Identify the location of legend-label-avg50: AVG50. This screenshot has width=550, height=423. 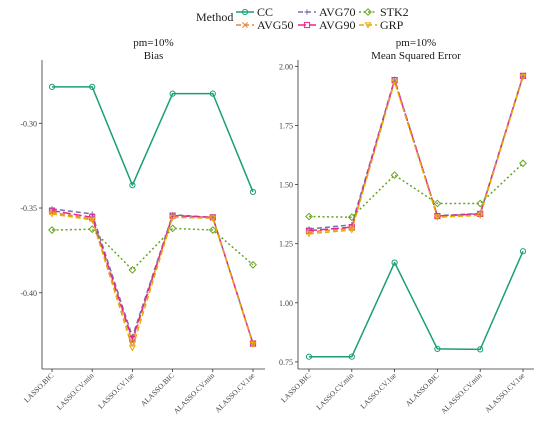
(275, 25).